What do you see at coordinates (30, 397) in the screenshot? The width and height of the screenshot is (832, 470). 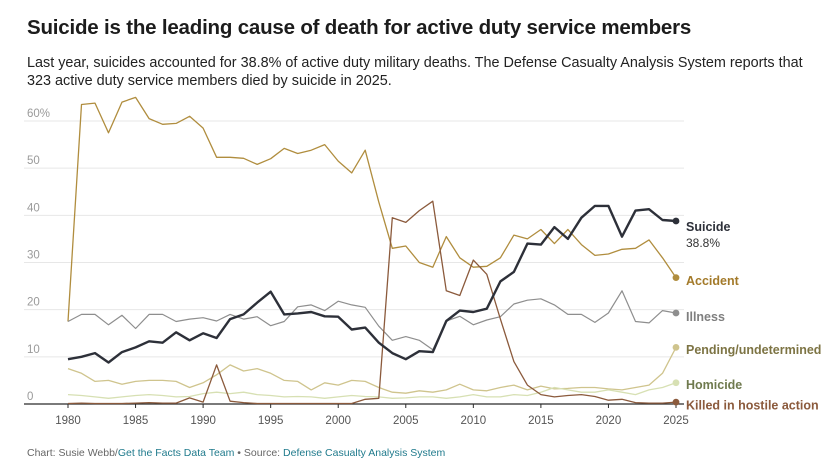 I see `y-tick-label: 0` at bounding box center [30, 397].